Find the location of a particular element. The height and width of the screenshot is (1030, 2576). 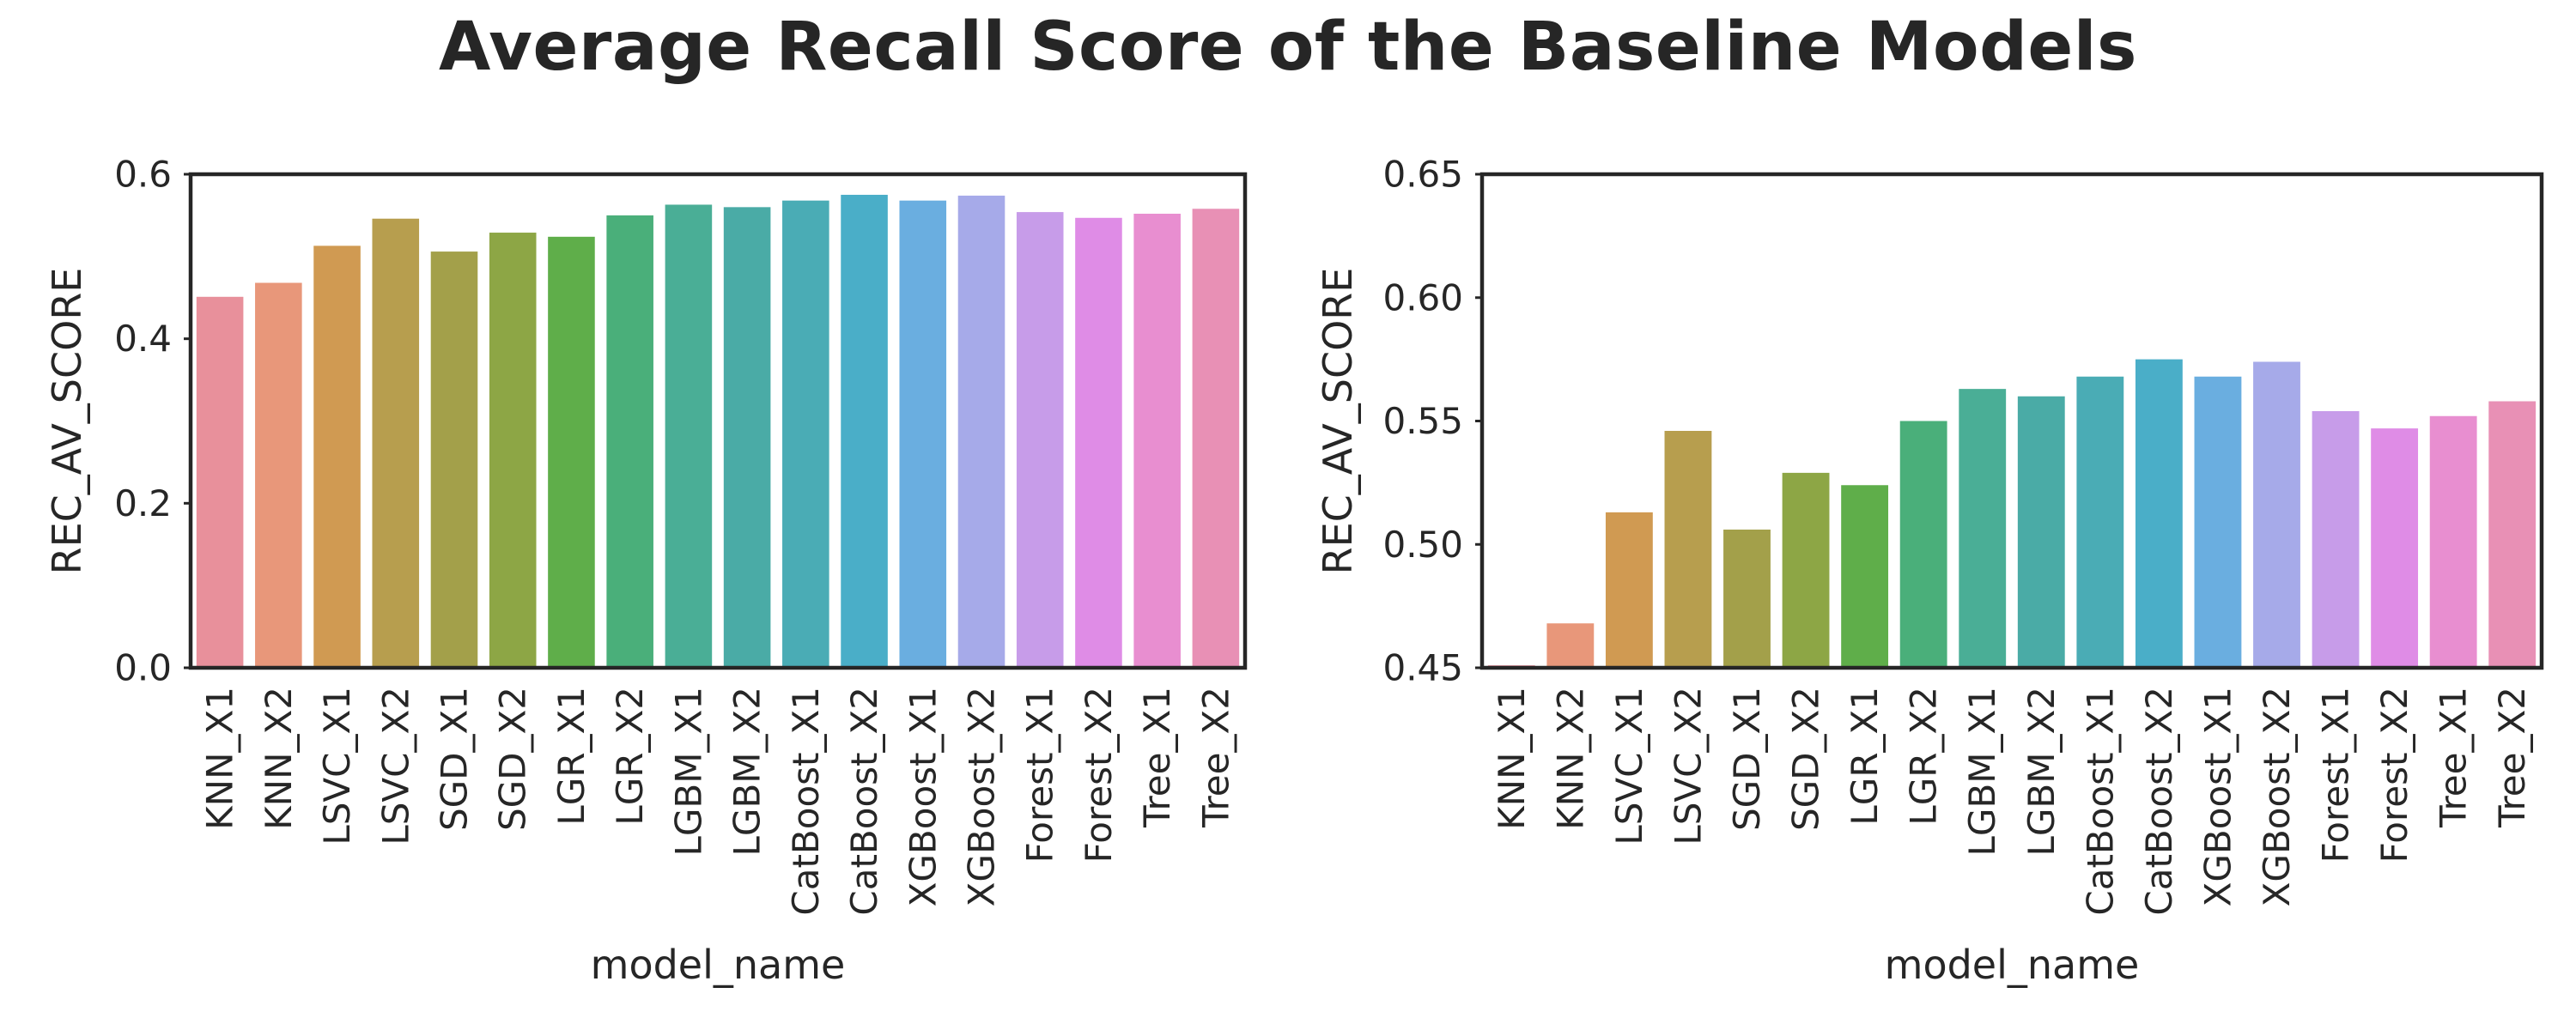

y-tick-label: 0.65 is located at coordinates (1422, 175).